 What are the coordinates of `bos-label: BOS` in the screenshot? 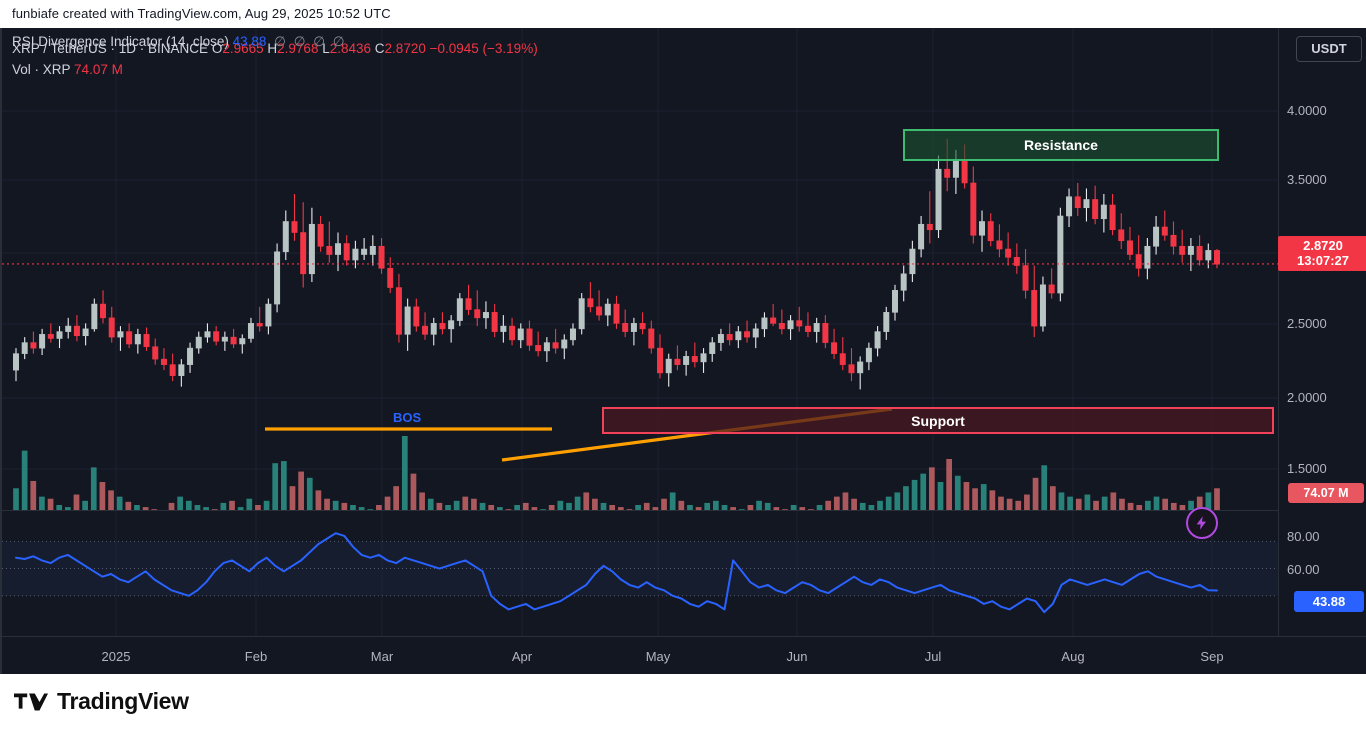 It's located at (407, 417).